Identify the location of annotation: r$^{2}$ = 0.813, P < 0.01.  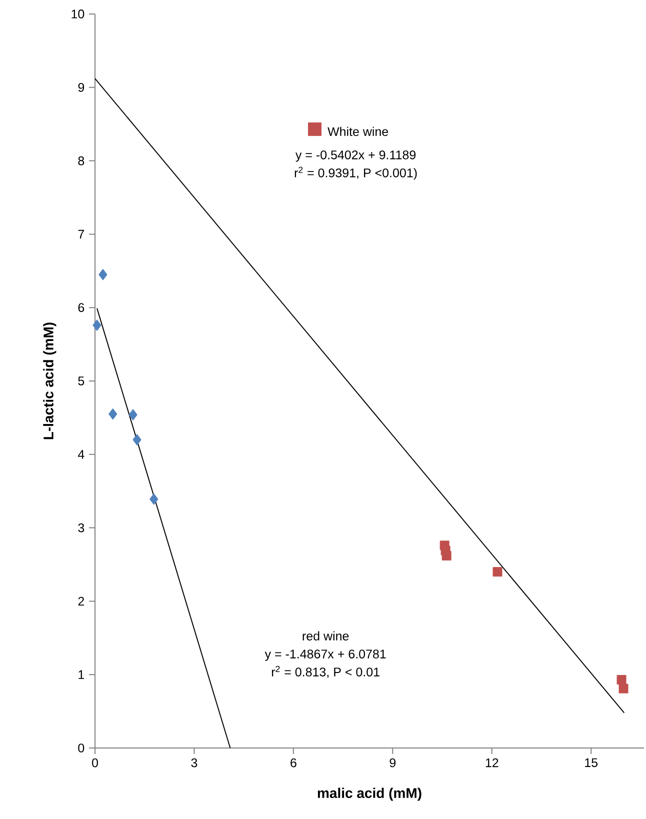
(326, 672).